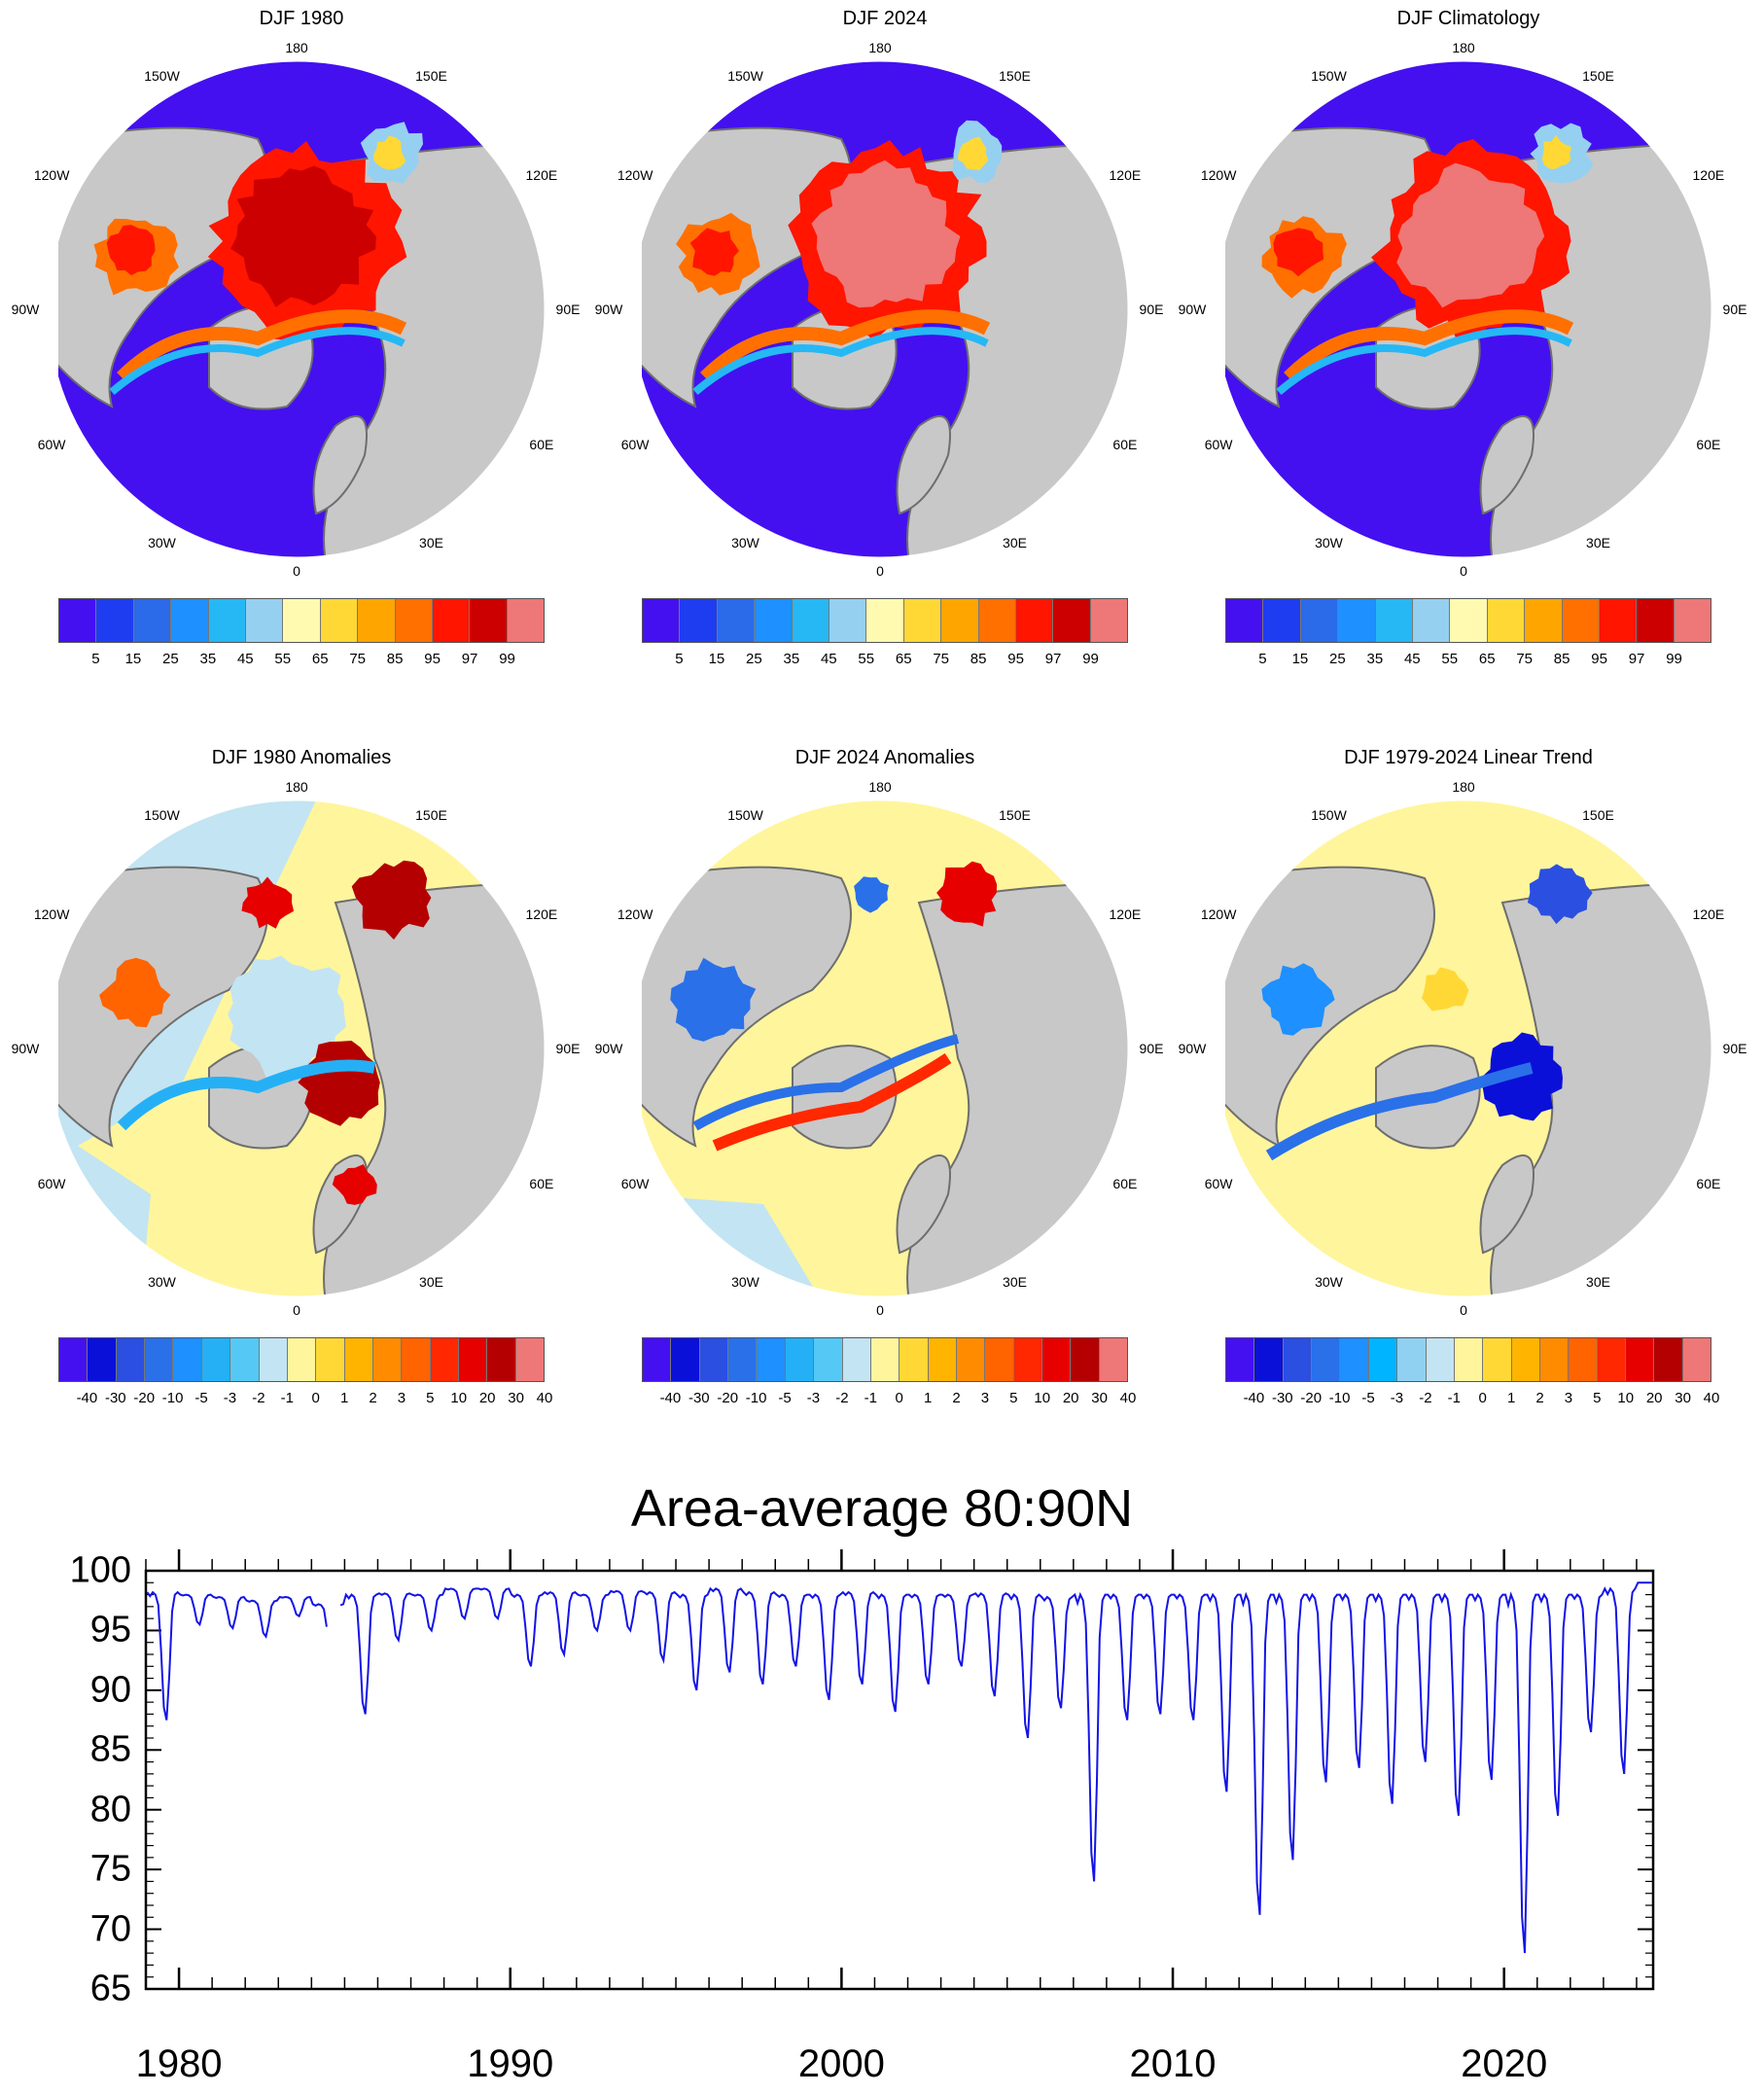  What do you see at coordinates (1368, 1398) in the screenshot?
I see `colorbar-label: -5` at bounding box center [1368, 1398].